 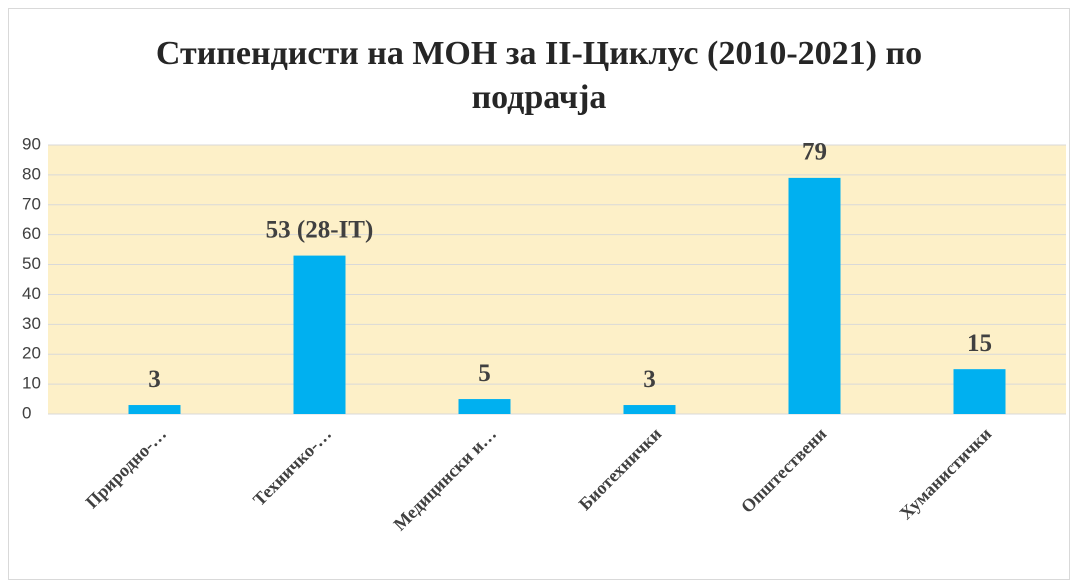 What do you see at coordinates (484, 373) in the screenshot?
I see `data-label: 5` at bounding box center [484, 373].